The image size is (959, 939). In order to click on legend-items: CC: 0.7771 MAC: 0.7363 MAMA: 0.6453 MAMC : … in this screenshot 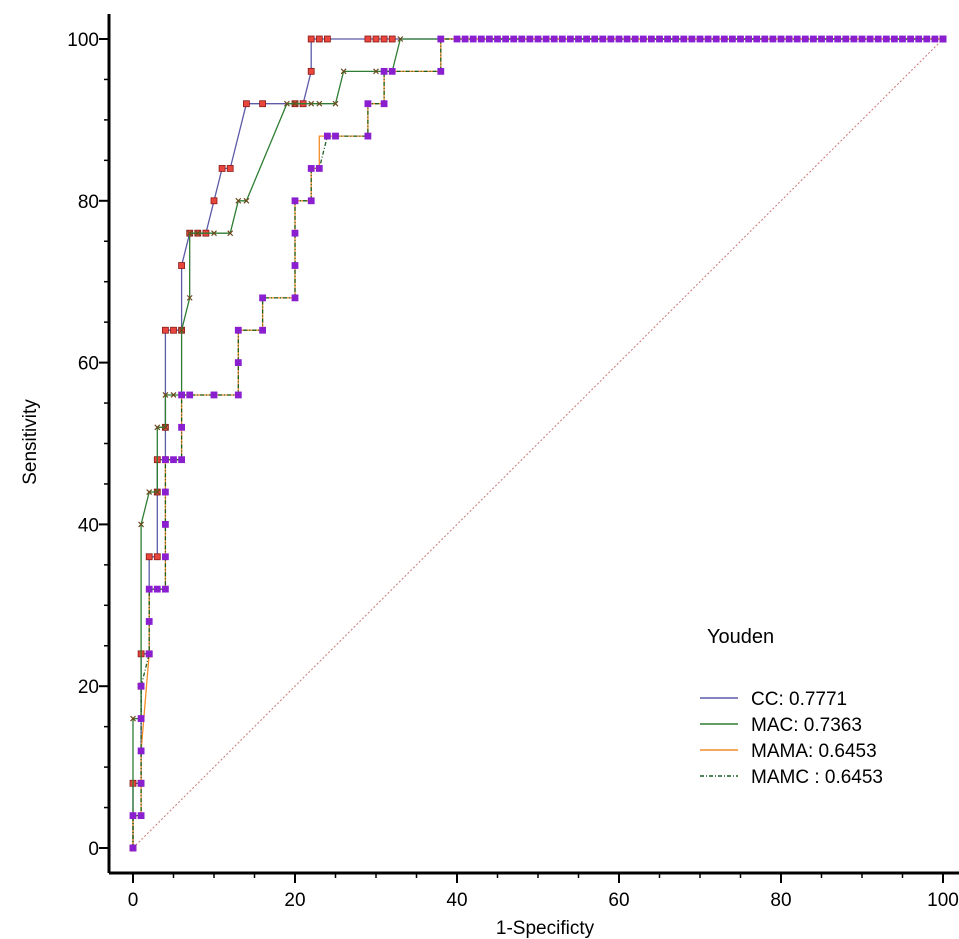, I will do `click(791, 738)`.